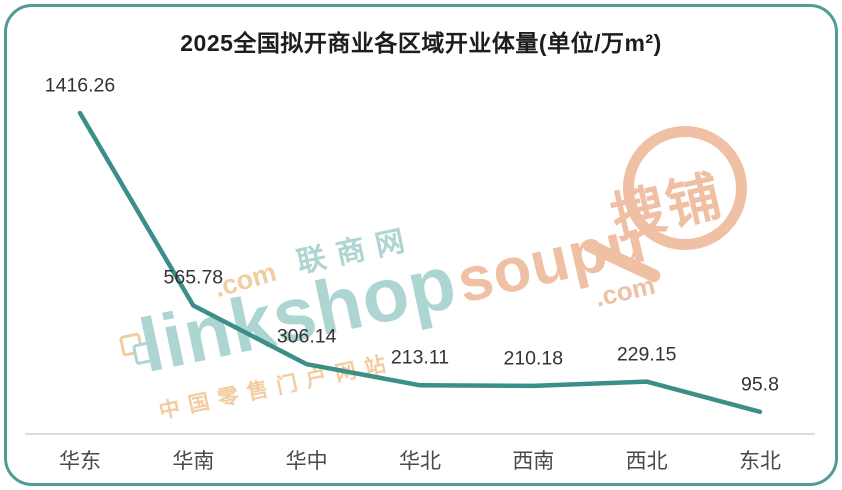  Describe the element at coordinates (193, 461) in the screenshot. I see `x-axis-label: 华南` at that location.